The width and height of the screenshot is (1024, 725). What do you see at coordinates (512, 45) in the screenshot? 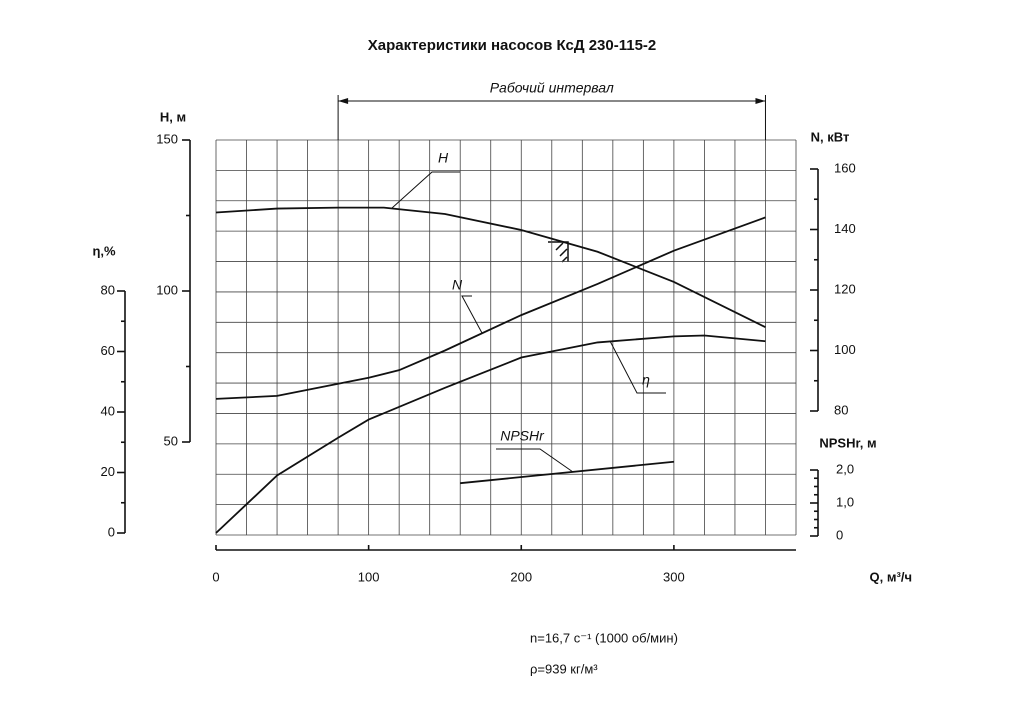
I see `chart-title: Характеристики насосов КсД 230-115-2` at bounding box center [512, 45].